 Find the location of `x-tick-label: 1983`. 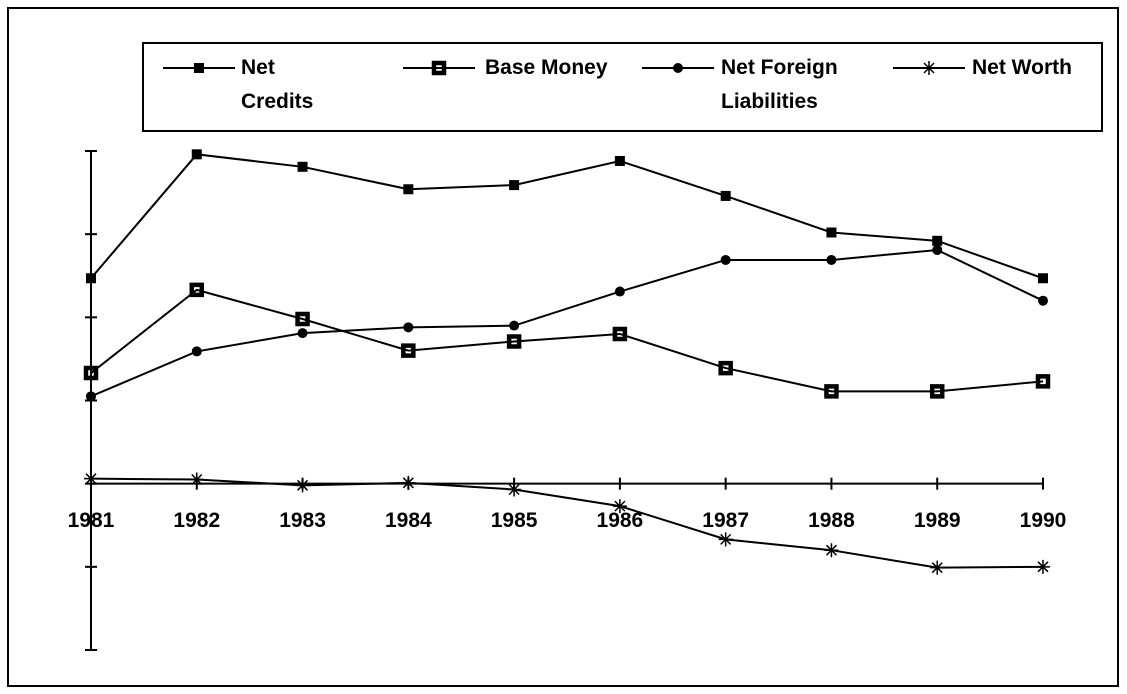

x-tick-label: 1983 is located at coordinates (302, 520).